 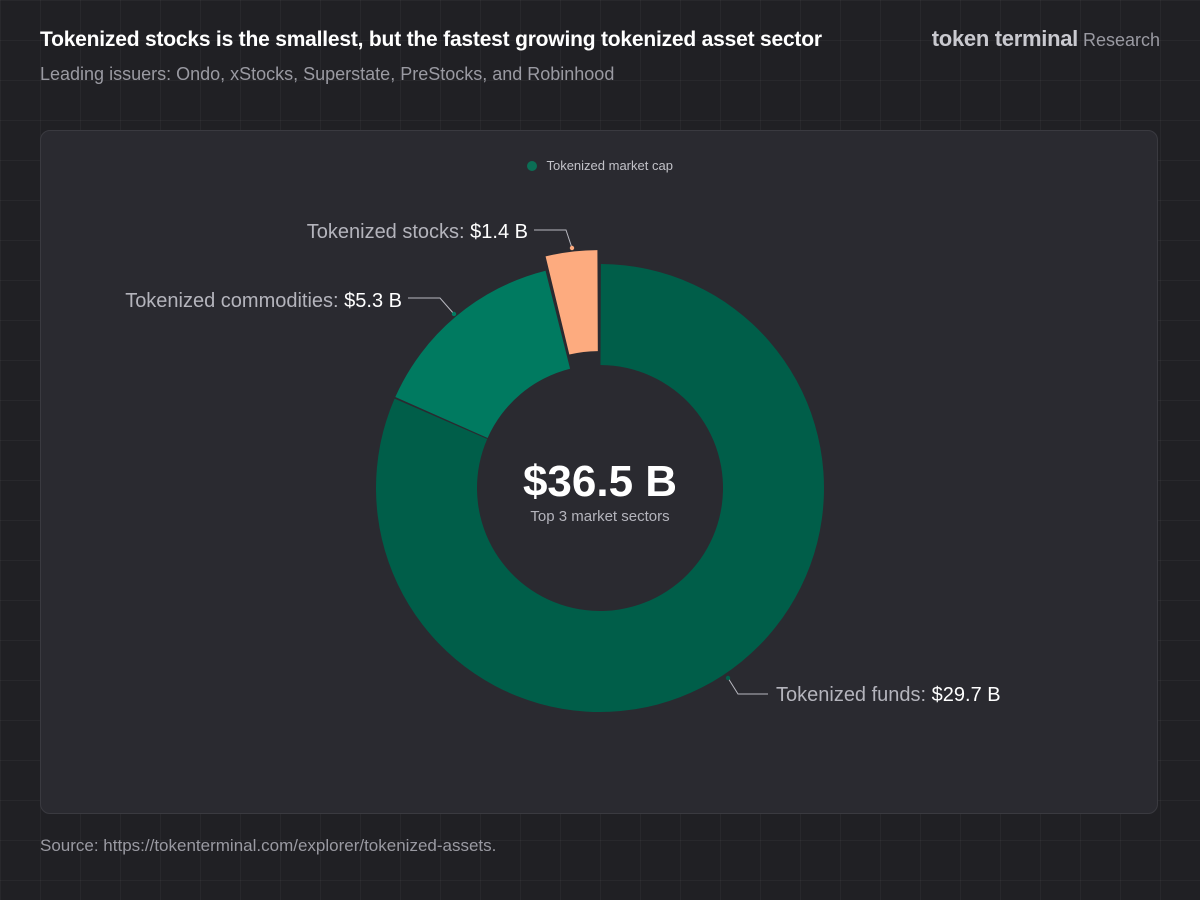 I want to click on slice-label-value: $5.3 B, so click(x=373, y=301).